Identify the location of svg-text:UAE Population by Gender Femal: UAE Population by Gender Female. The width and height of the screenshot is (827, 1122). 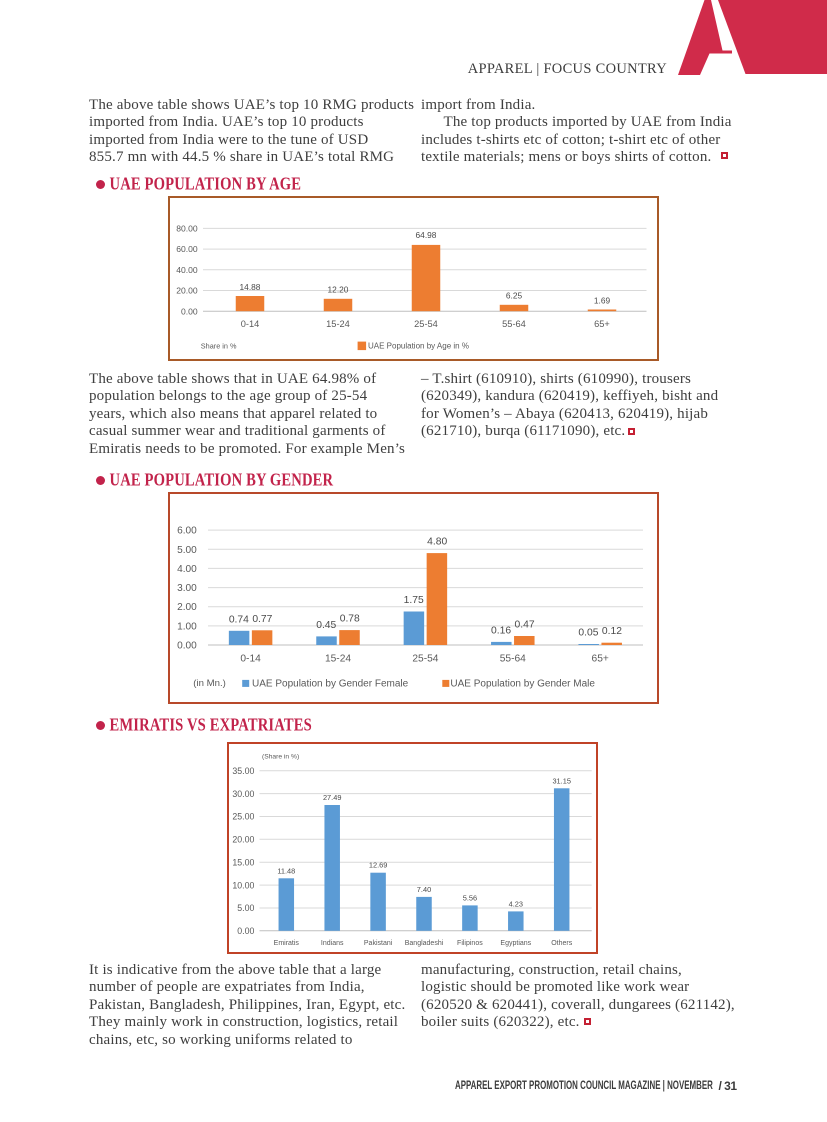
(330, 683).